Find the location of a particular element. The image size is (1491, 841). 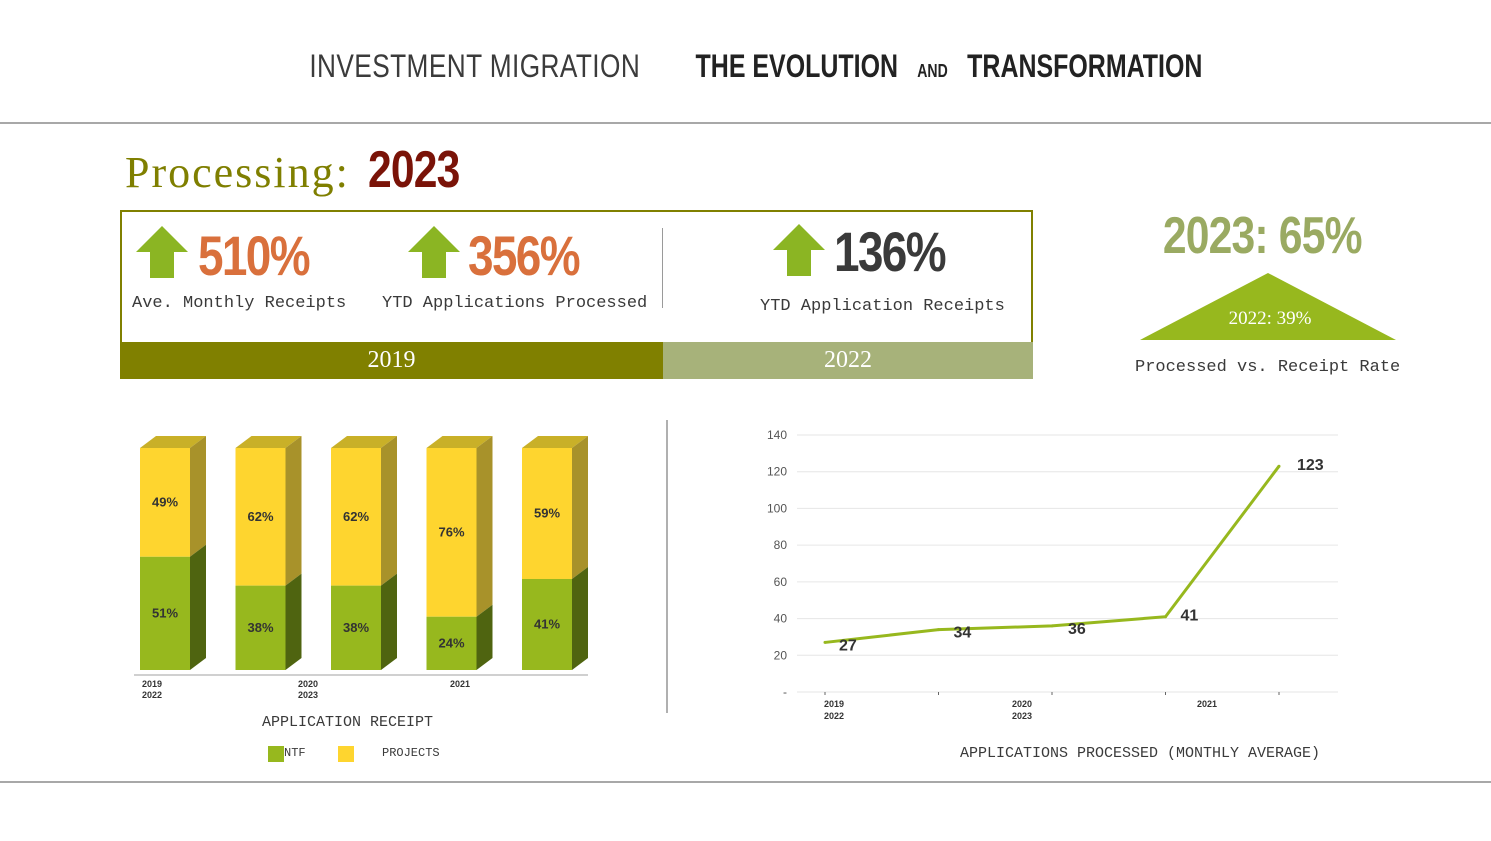

section-title: Processing: 2023 is located at coordinates (302, 170).